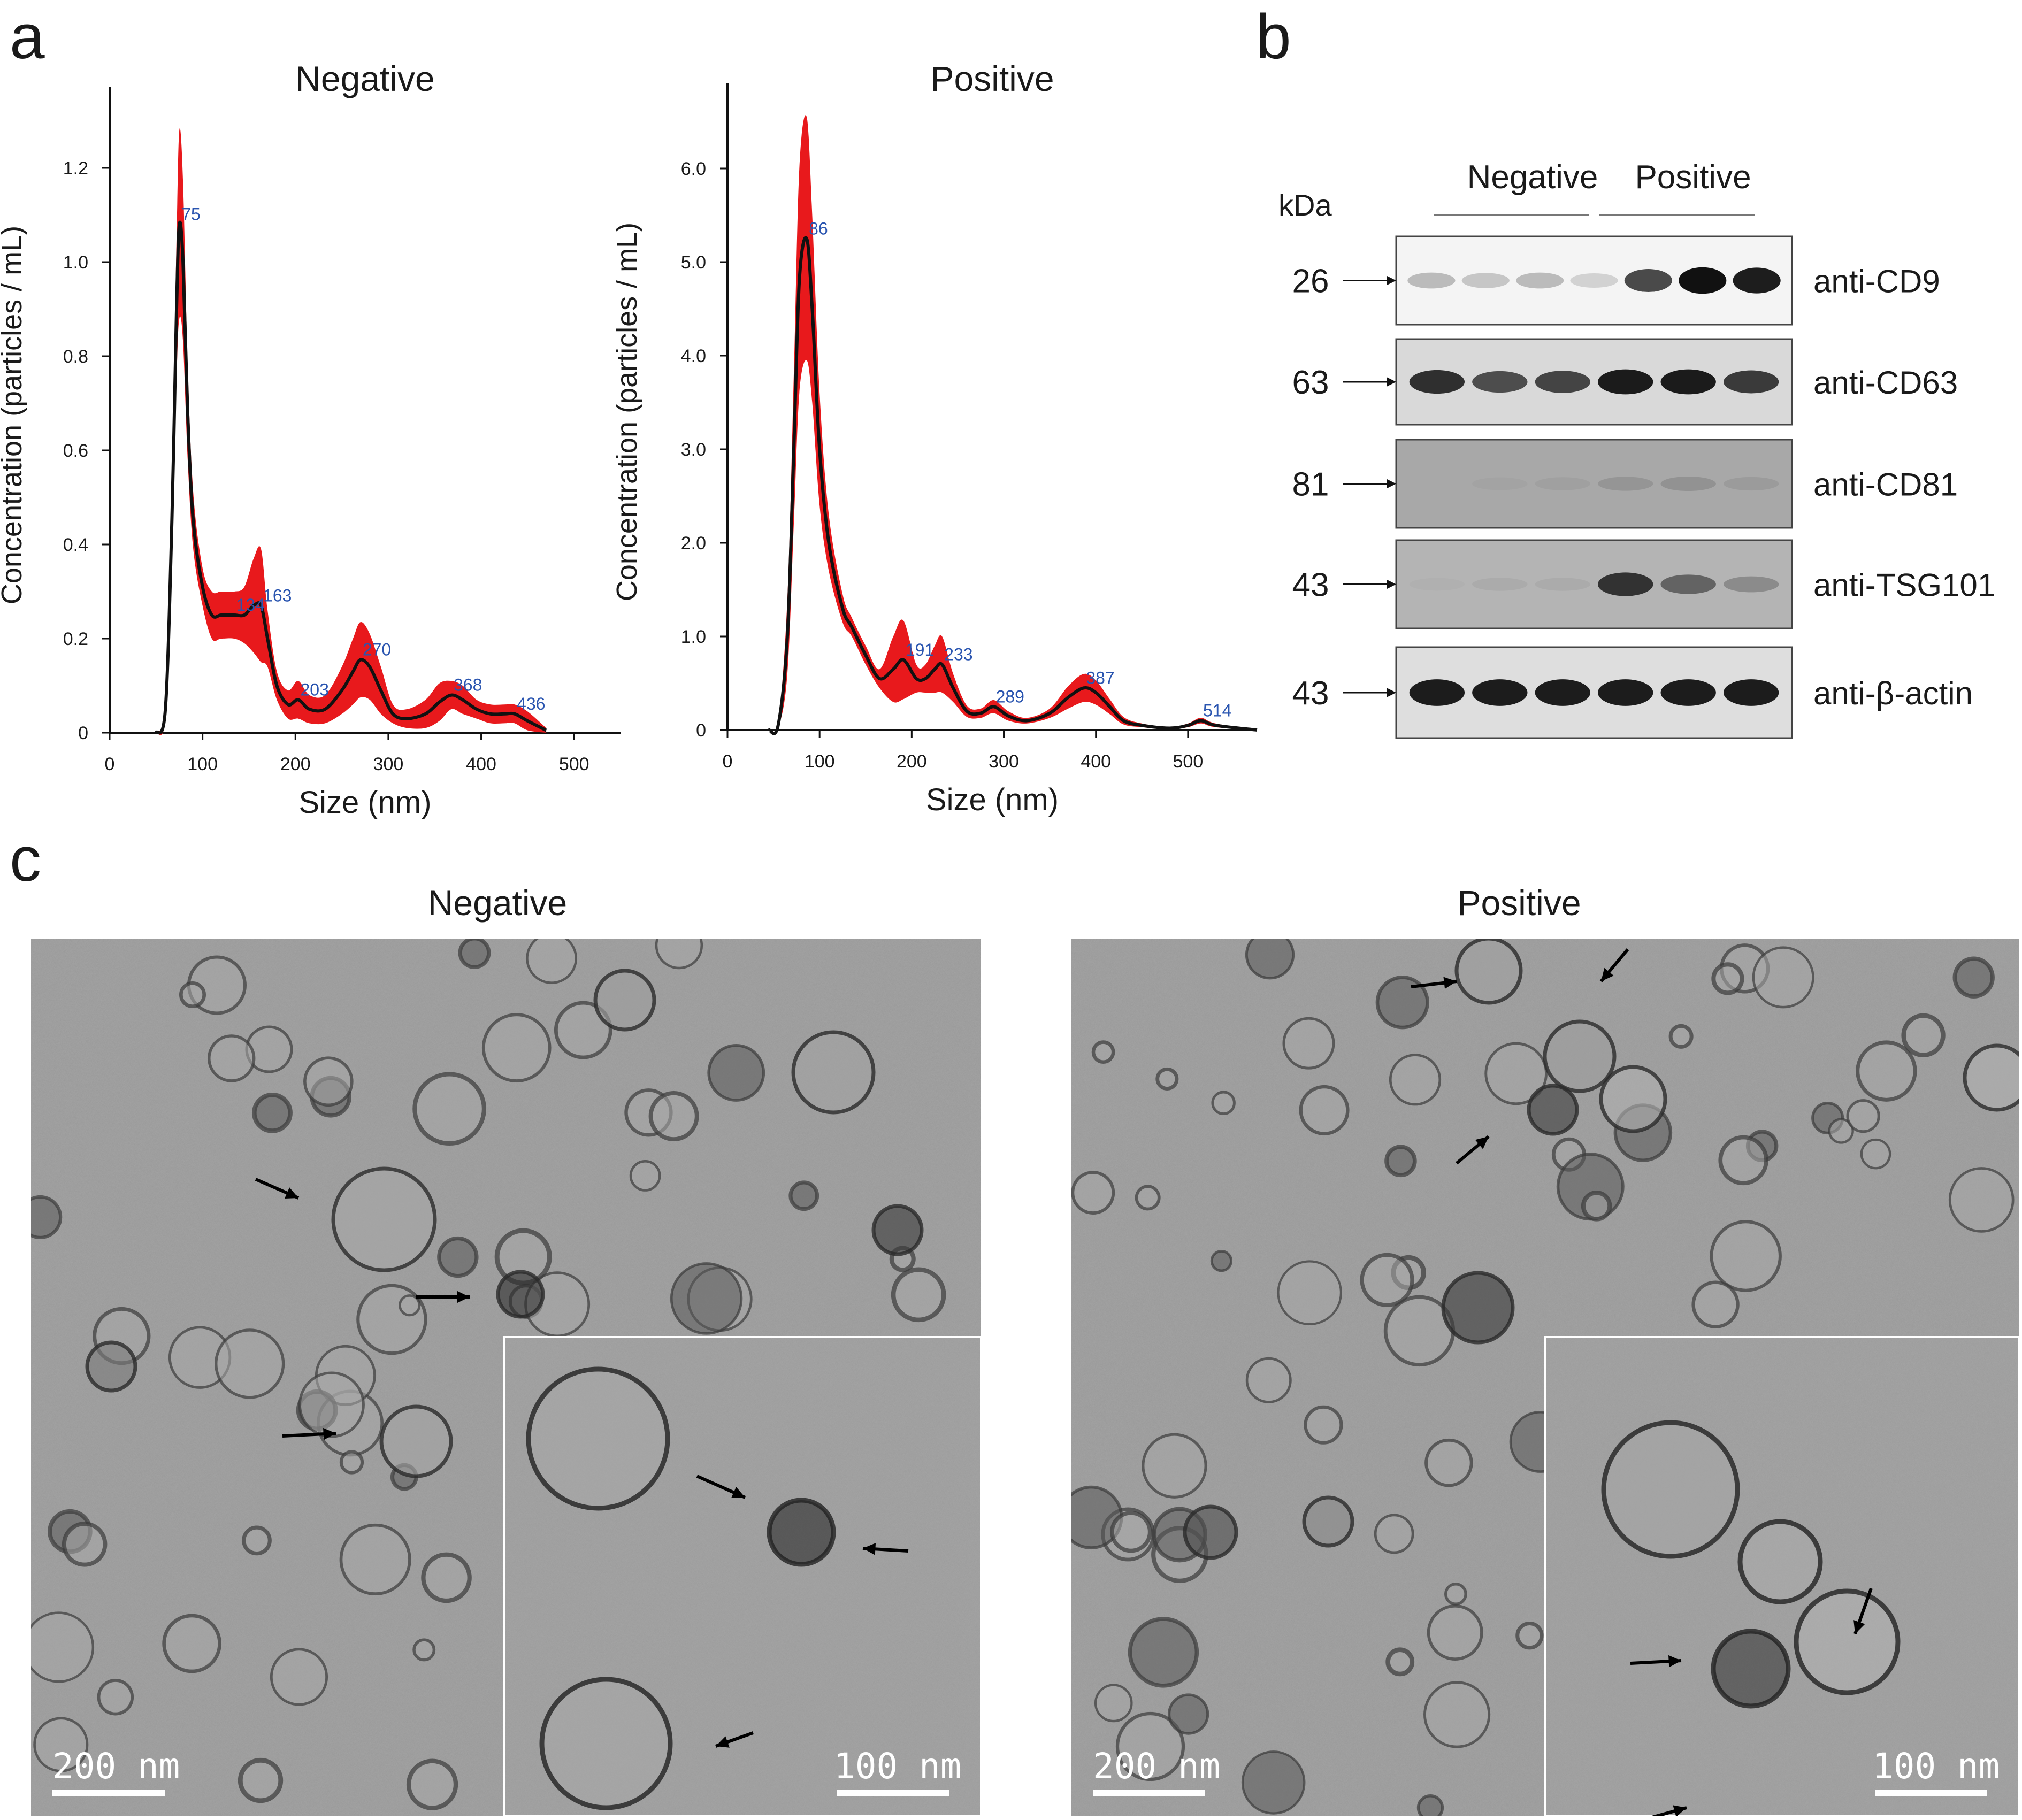 The width and height of the screenshot is (2022, 1820). I want to click on x-tick-label: 200, so click(295, 764).